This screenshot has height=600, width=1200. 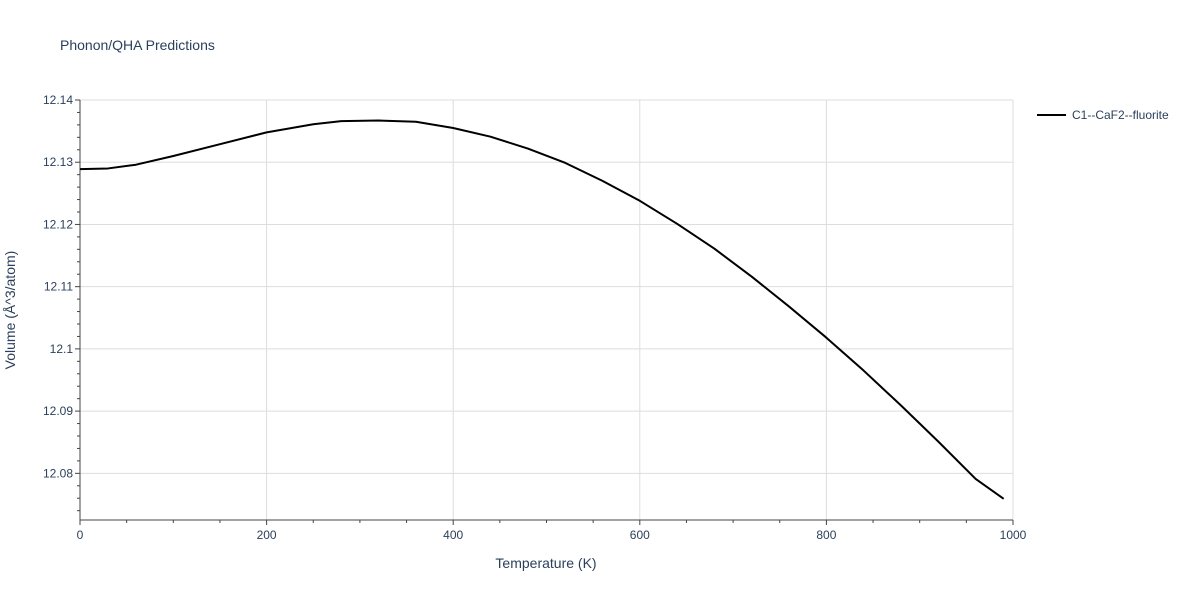 What do you see at coordinates (267, 535) in the screenshot?
I see `x-tick-label: 200` at bounding box center [267, 535].